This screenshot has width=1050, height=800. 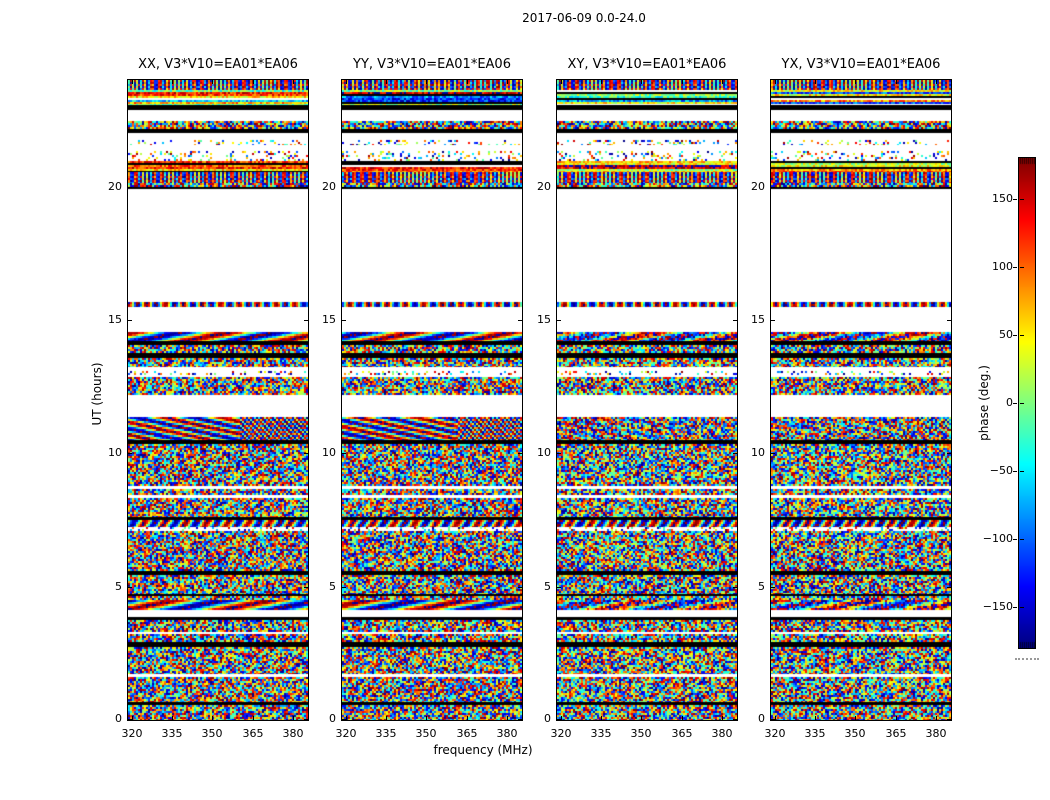 I want to click on colorbar-tick-label: −100, so click(x=997, y=538).